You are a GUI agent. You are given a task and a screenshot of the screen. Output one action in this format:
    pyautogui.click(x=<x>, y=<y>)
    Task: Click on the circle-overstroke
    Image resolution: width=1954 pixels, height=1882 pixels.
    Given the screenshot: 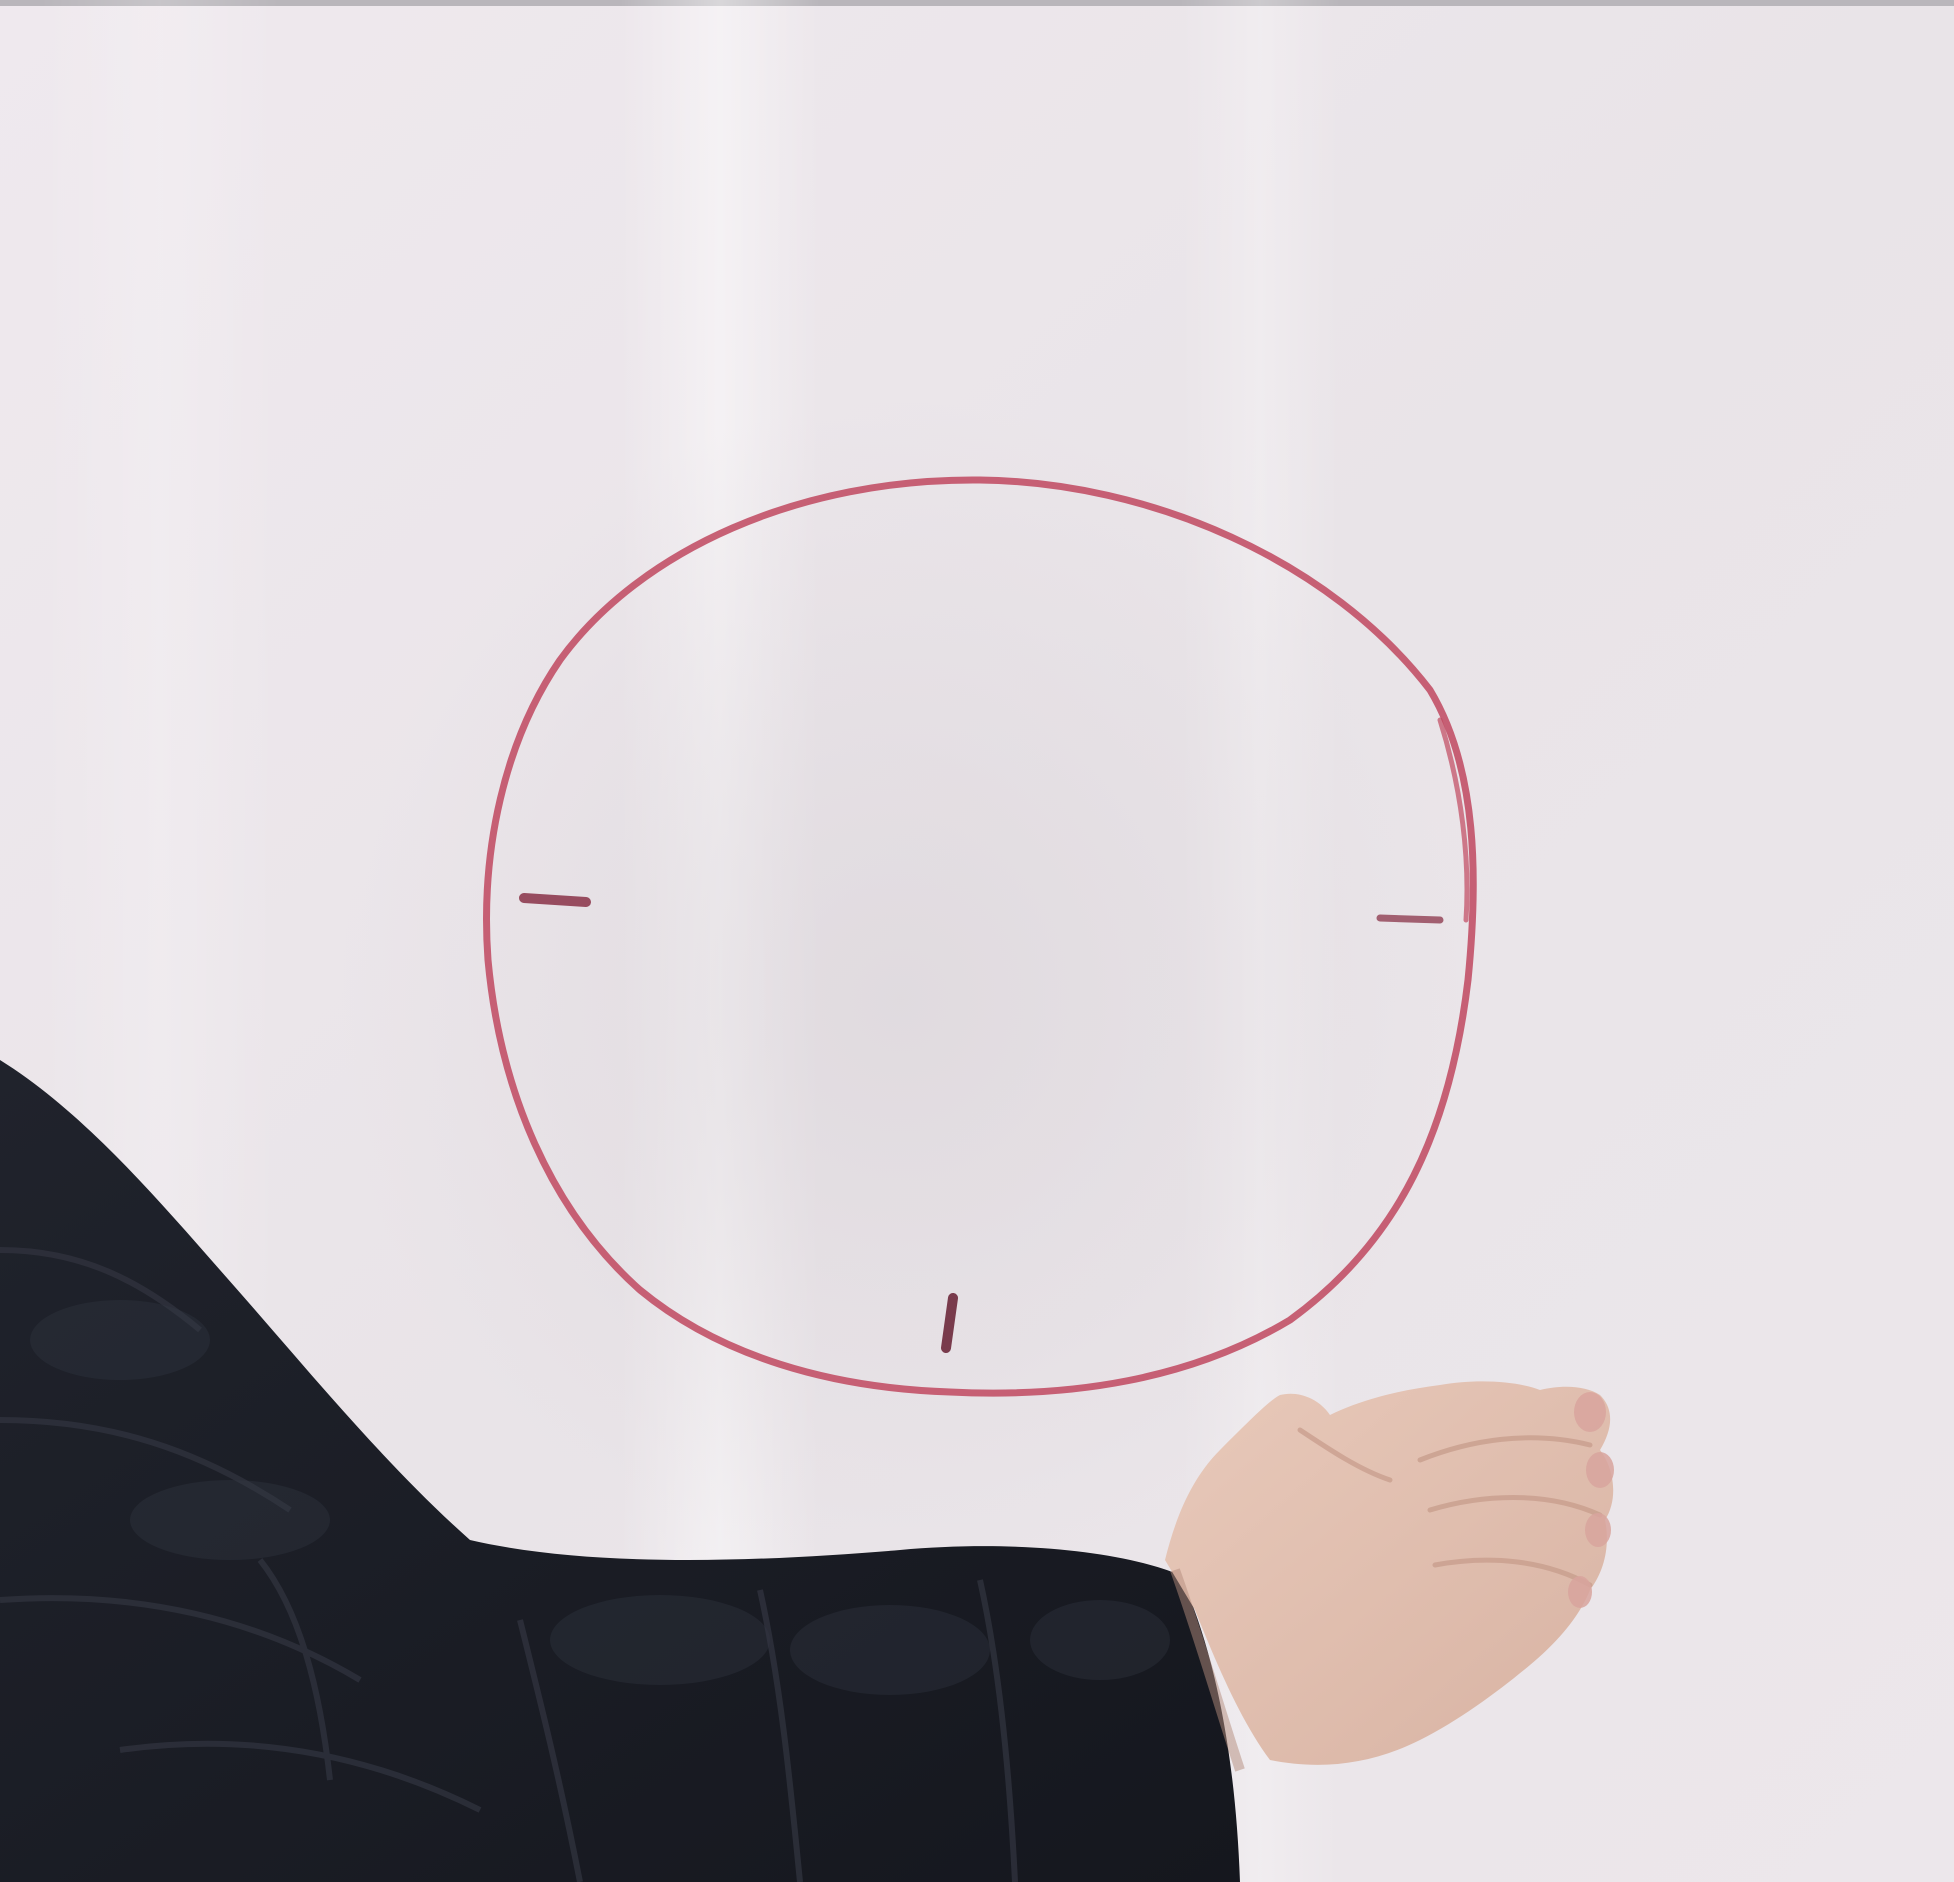 What is the action you would take?
    pyautogui.click(x=1453, y=820)
    